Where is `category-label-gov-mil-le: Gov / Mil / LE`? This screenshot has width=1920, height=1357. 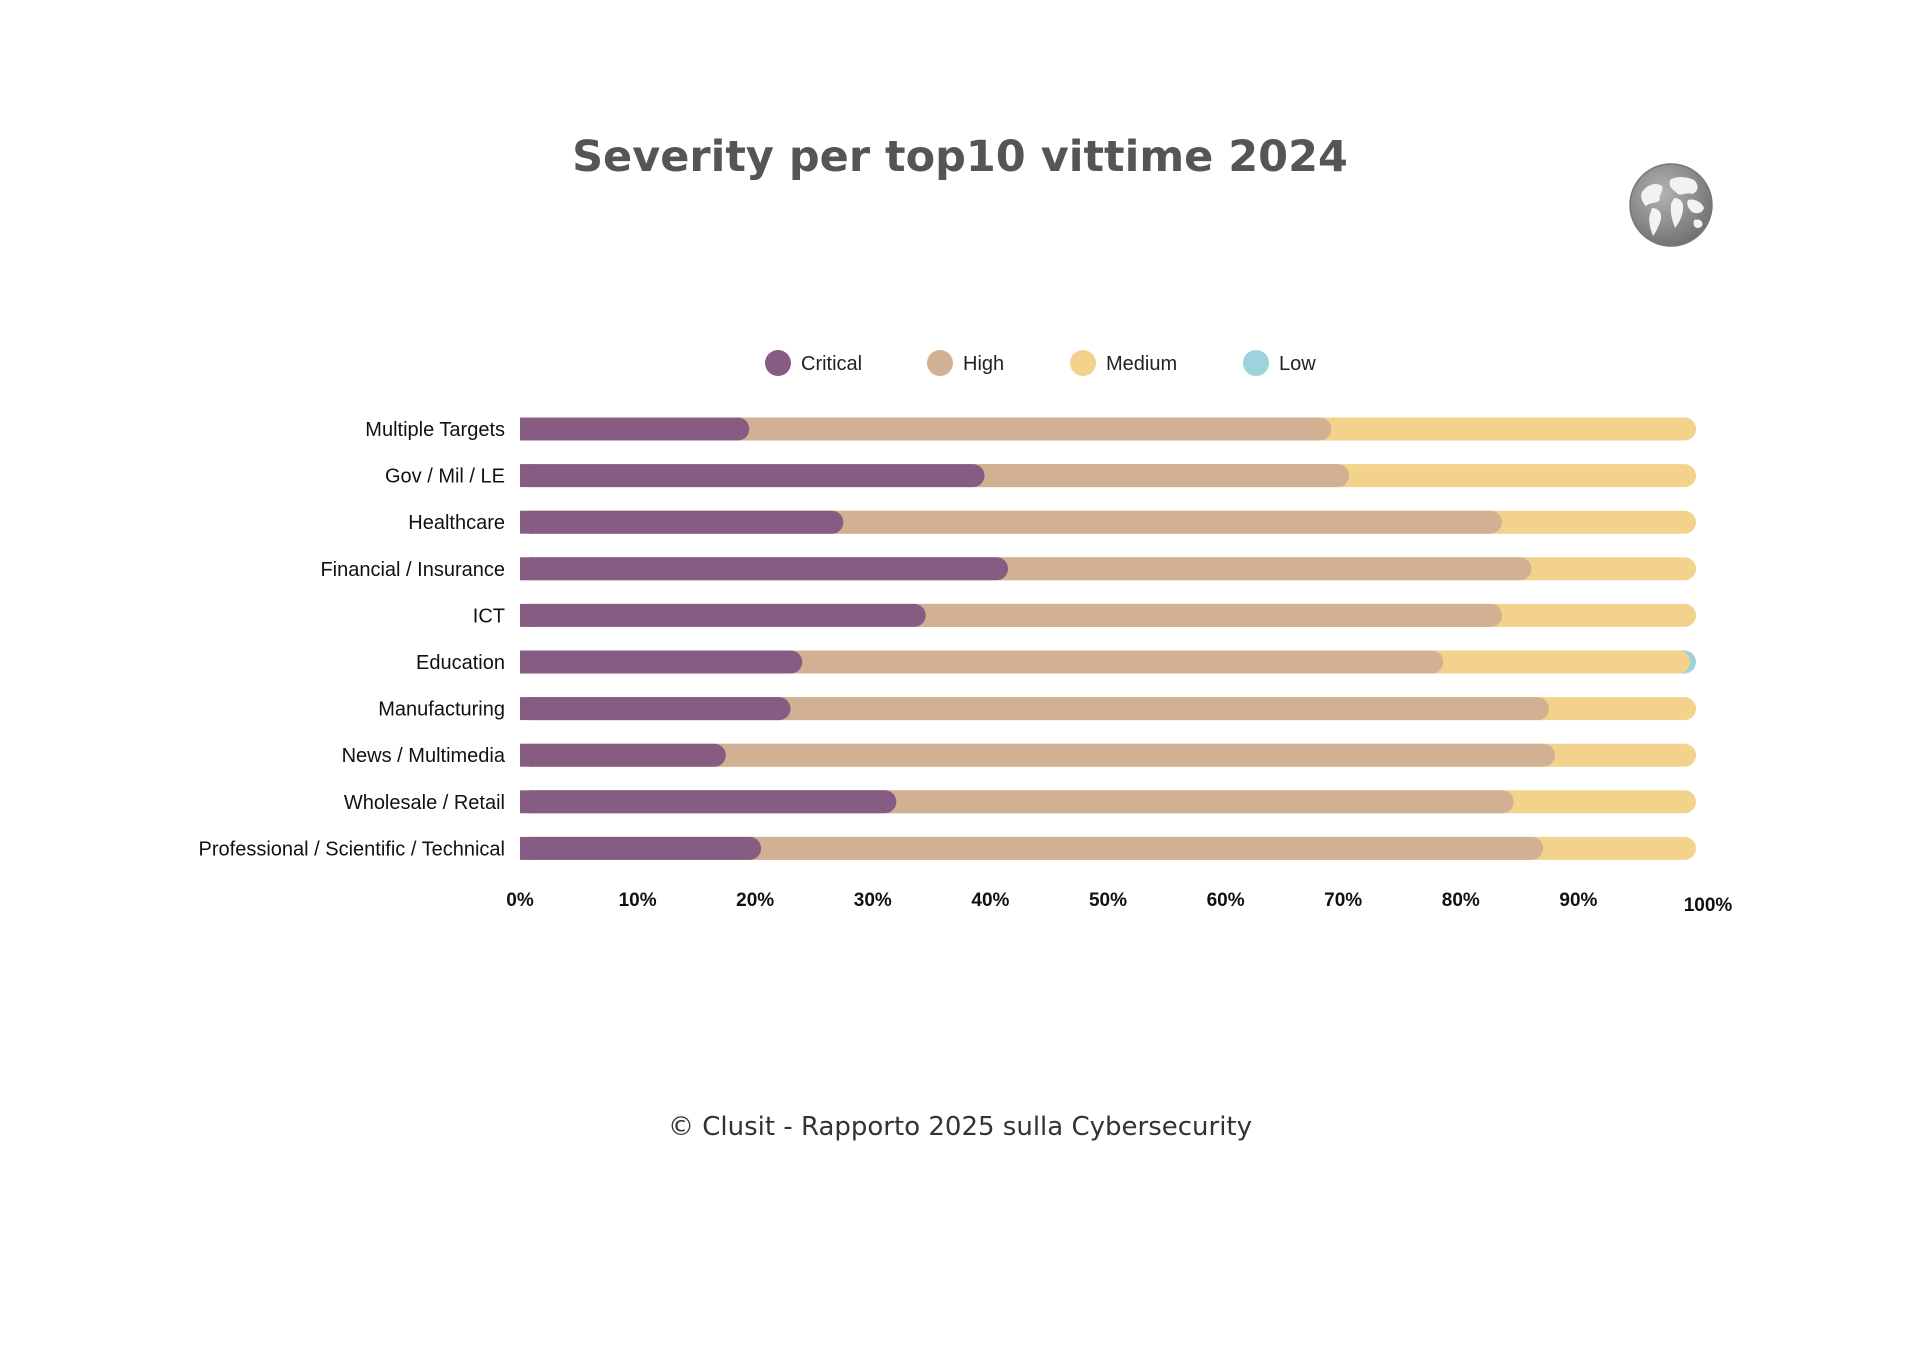 category-label-gov-mil-le: Gov / Mil / LE is located at coordinates (445, 477).